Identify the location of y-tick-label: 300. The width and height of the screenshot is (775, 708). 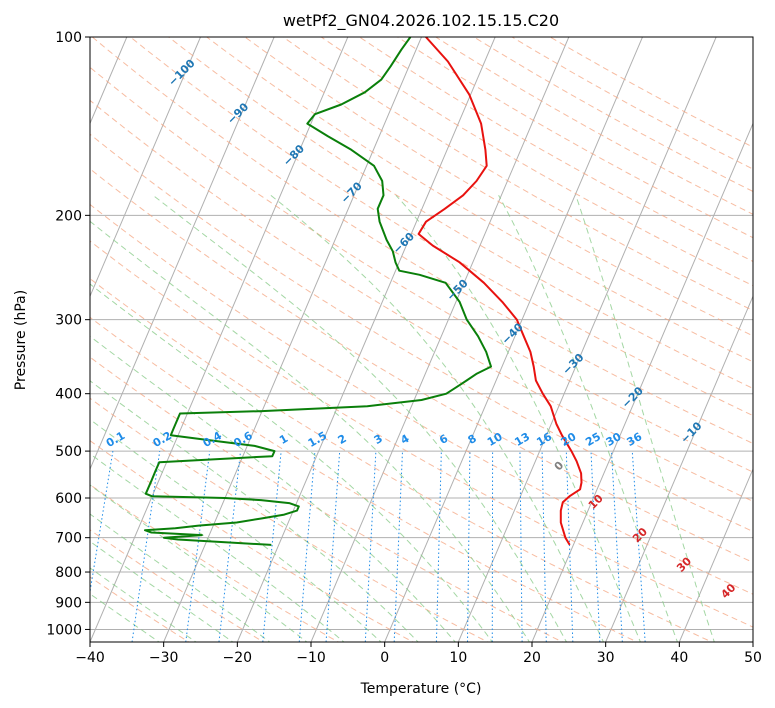
(68, 321).